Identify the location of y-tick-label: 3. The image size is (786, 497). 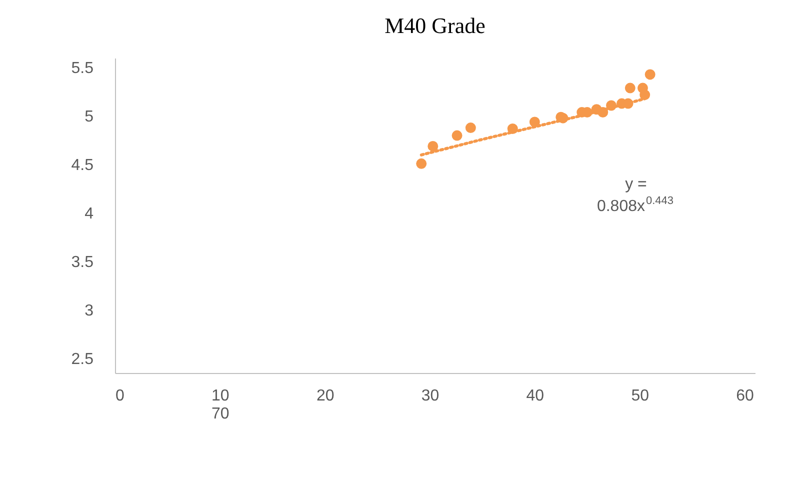
(89, 311).